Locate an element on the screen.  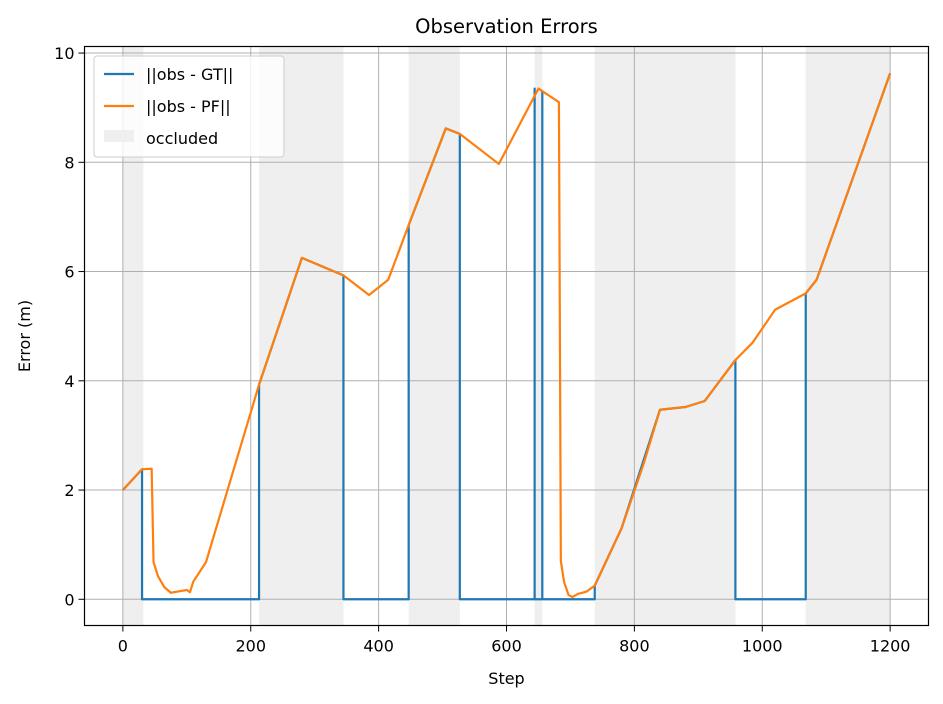
x-tick-label: 400 is located at coordinates (378, 646).